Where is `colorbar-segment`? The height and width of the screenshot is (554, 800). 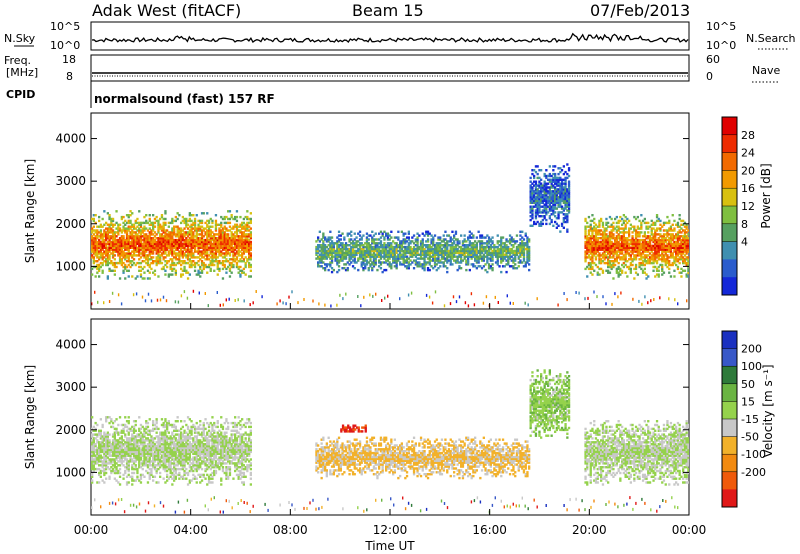 colorbar-segment is located at coordinates (729, 250).